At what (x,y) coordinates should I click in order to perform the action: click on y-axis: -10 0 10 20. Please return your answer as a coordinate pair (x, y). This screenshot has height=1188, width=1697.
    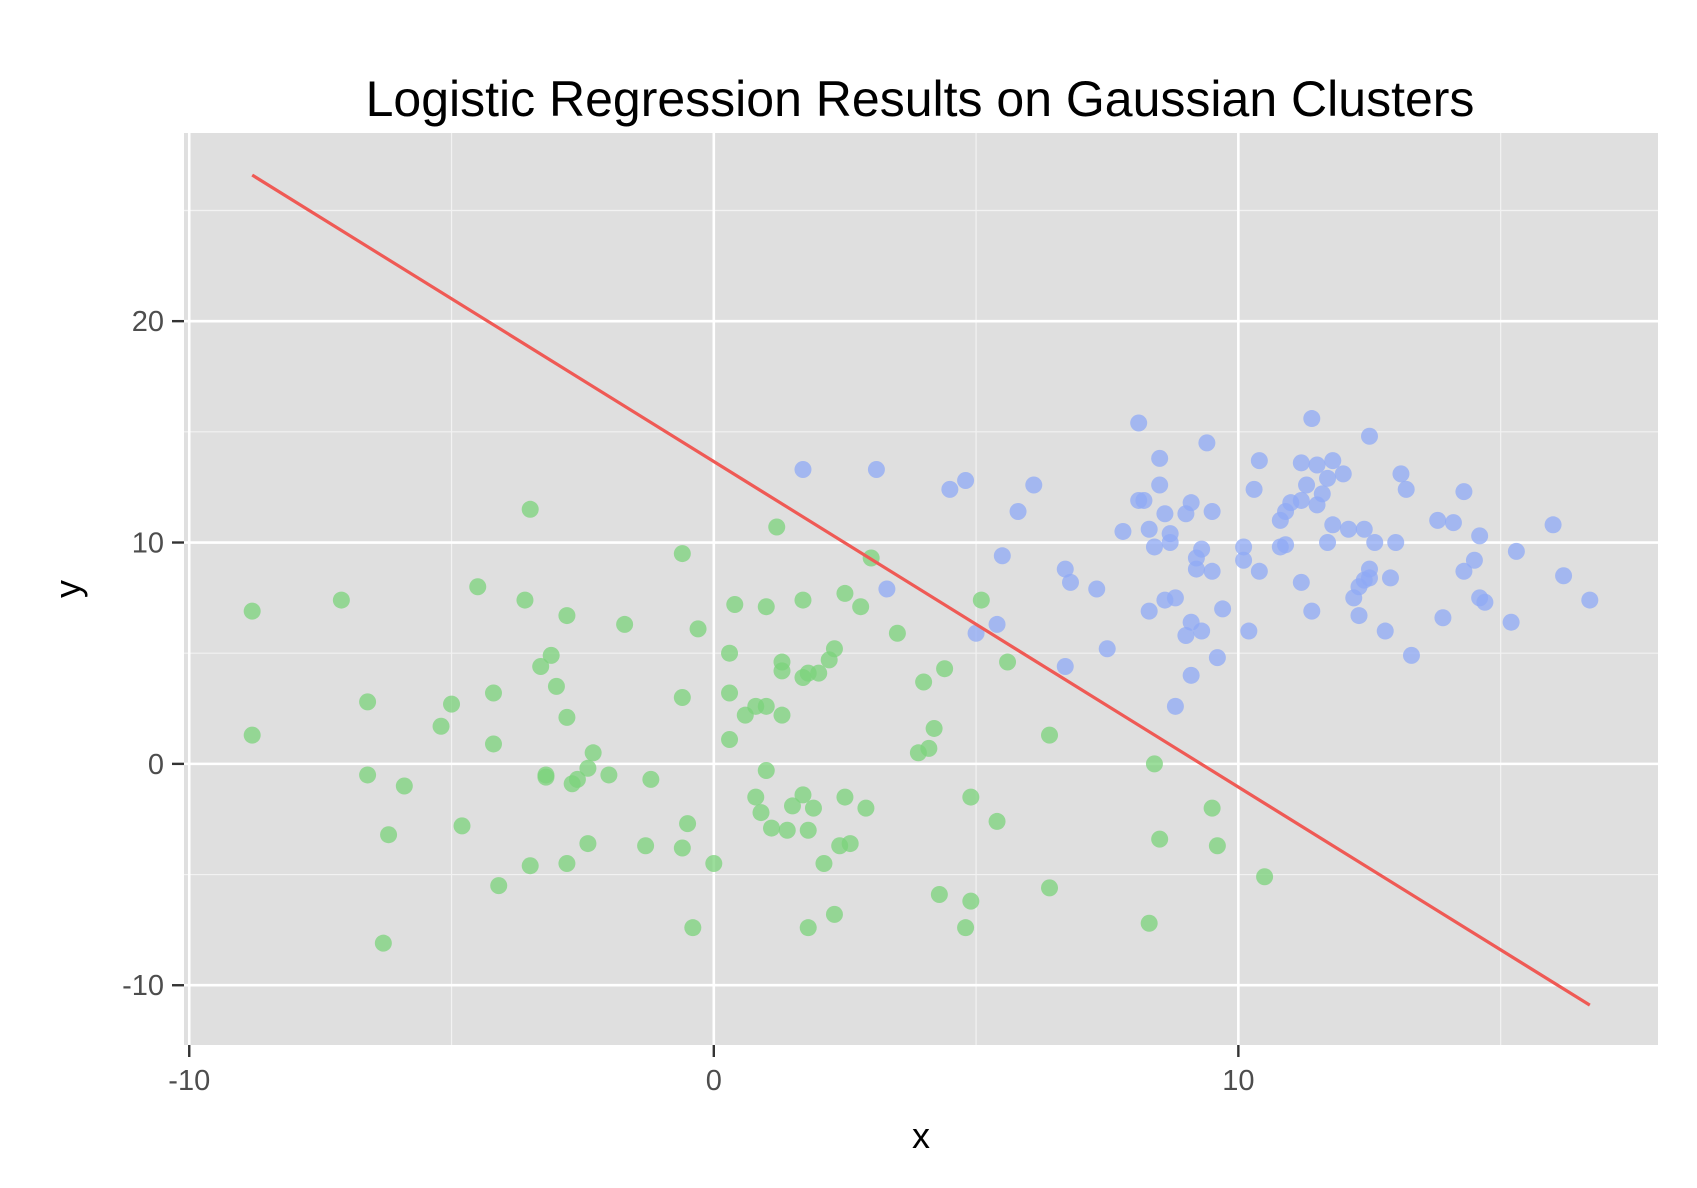
    Looking at the image, I should click on (153, 654).